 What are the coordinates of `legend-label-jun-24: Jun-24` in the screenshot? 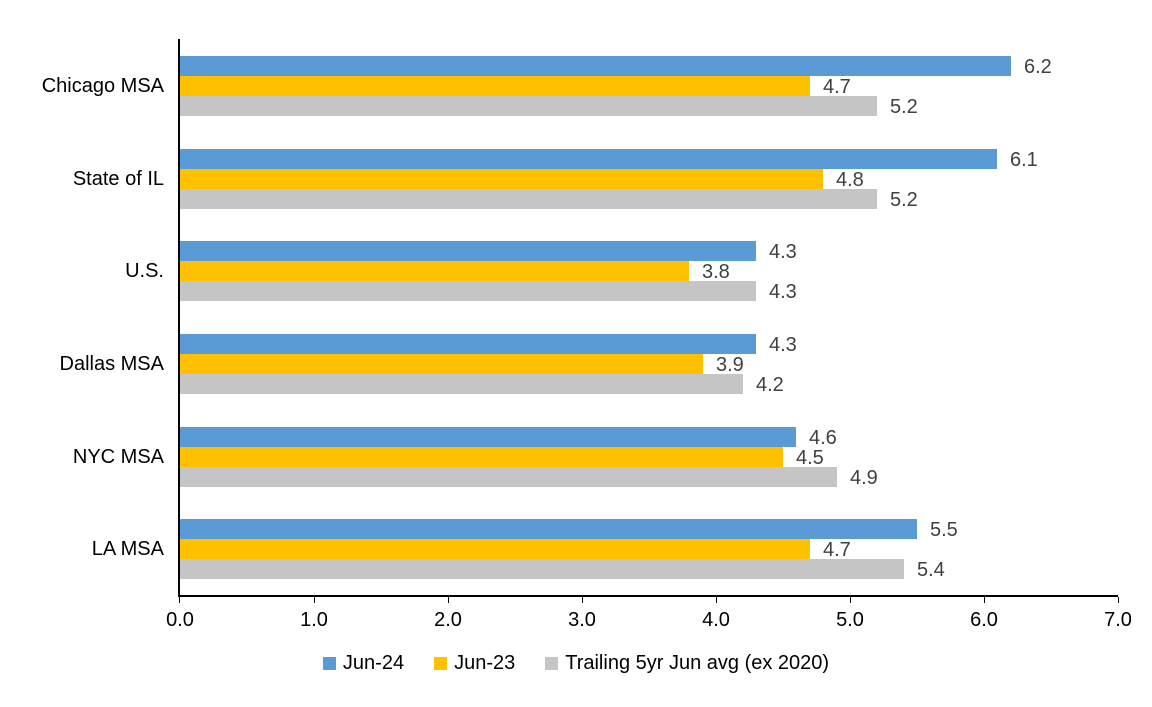 It's located at (373, 663).